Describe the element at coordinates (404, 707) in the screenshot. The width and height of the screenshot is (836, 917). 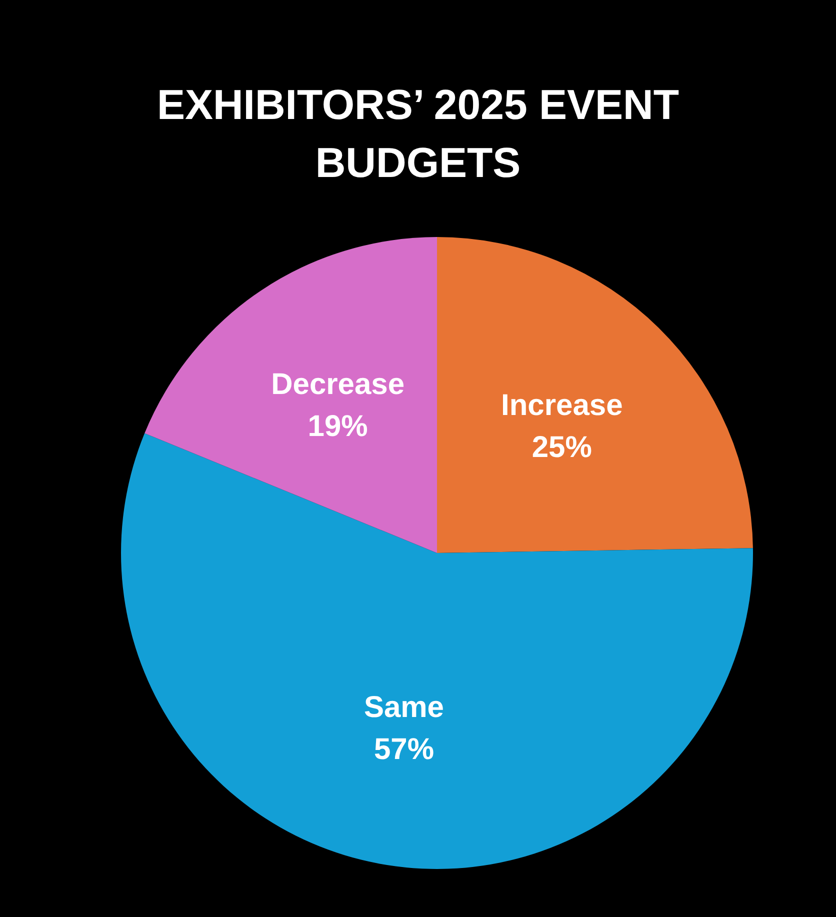
I see `slice-label: Same` at that location.